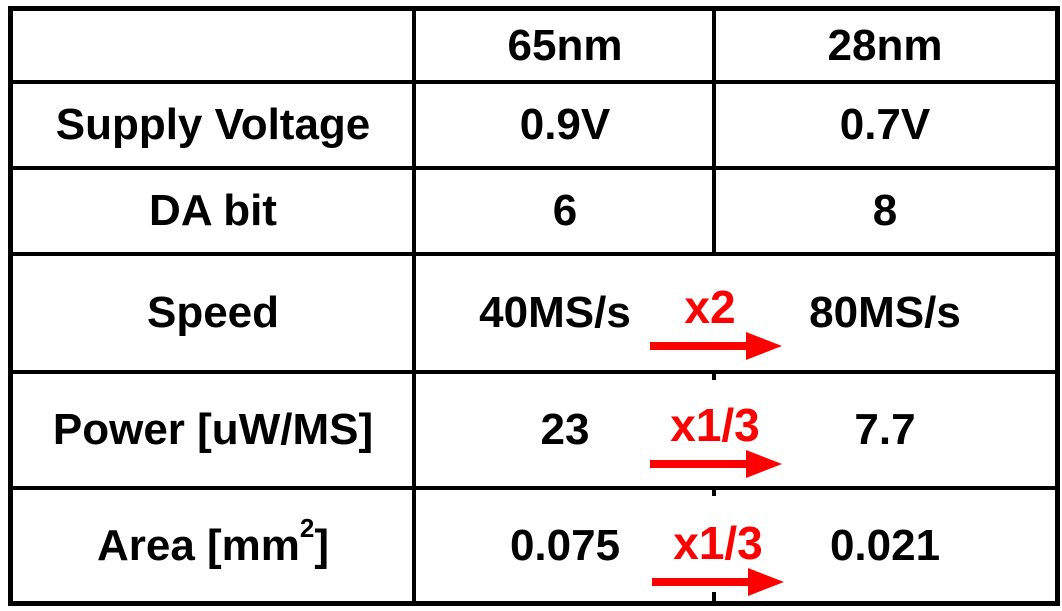  I want to click on header-cell-65nm: 65nm, so click(565, 45).